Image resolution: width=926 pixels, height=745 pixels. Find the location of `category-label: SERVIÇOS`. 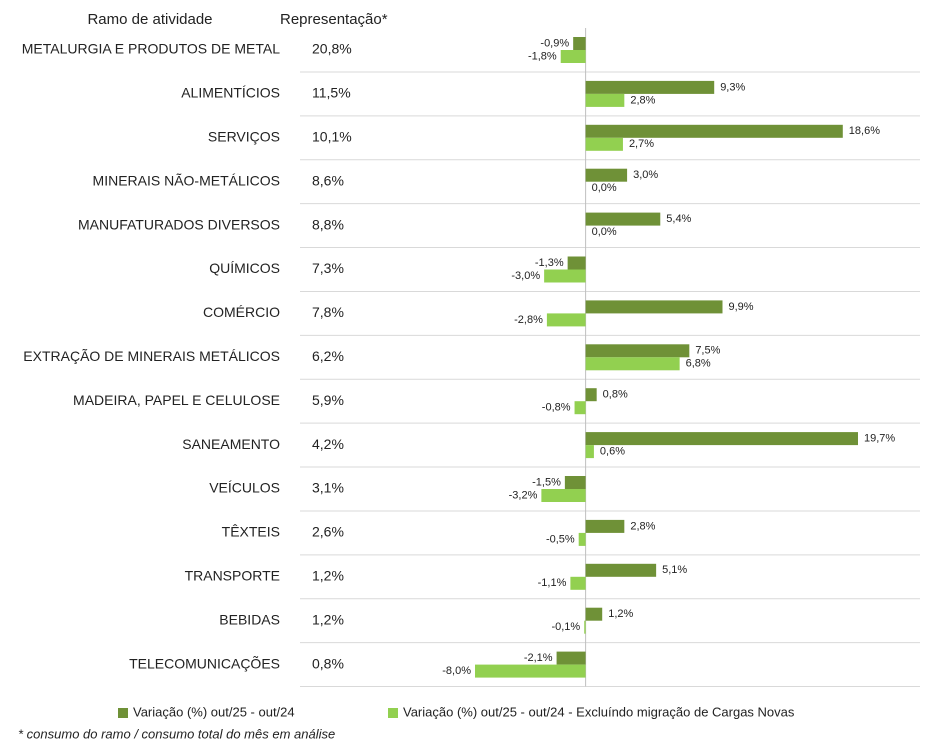

category-label: SERVIÇOS is located at coordinates (244, 137).